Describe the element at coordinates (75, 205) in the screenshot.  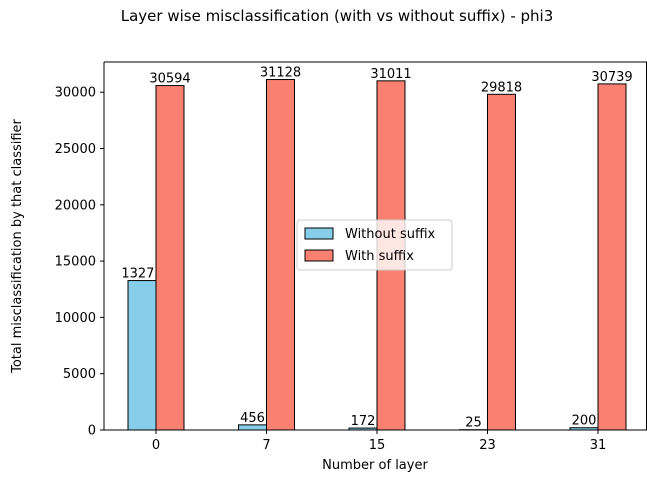
I see `y-tick-label: 20000` at that location.